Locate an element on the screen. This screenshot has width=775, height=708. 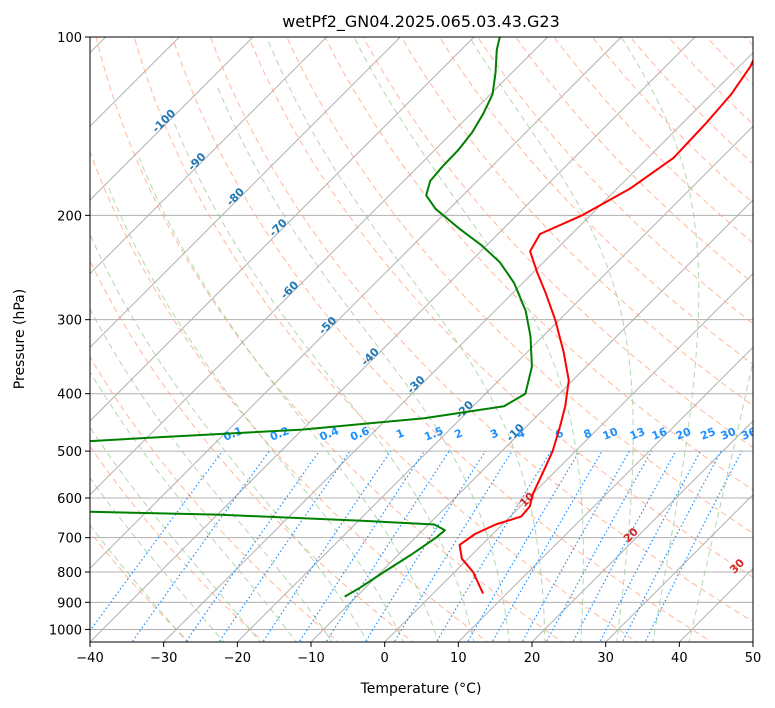
y-tick-label: 700 is located at coordinates (69, 539).